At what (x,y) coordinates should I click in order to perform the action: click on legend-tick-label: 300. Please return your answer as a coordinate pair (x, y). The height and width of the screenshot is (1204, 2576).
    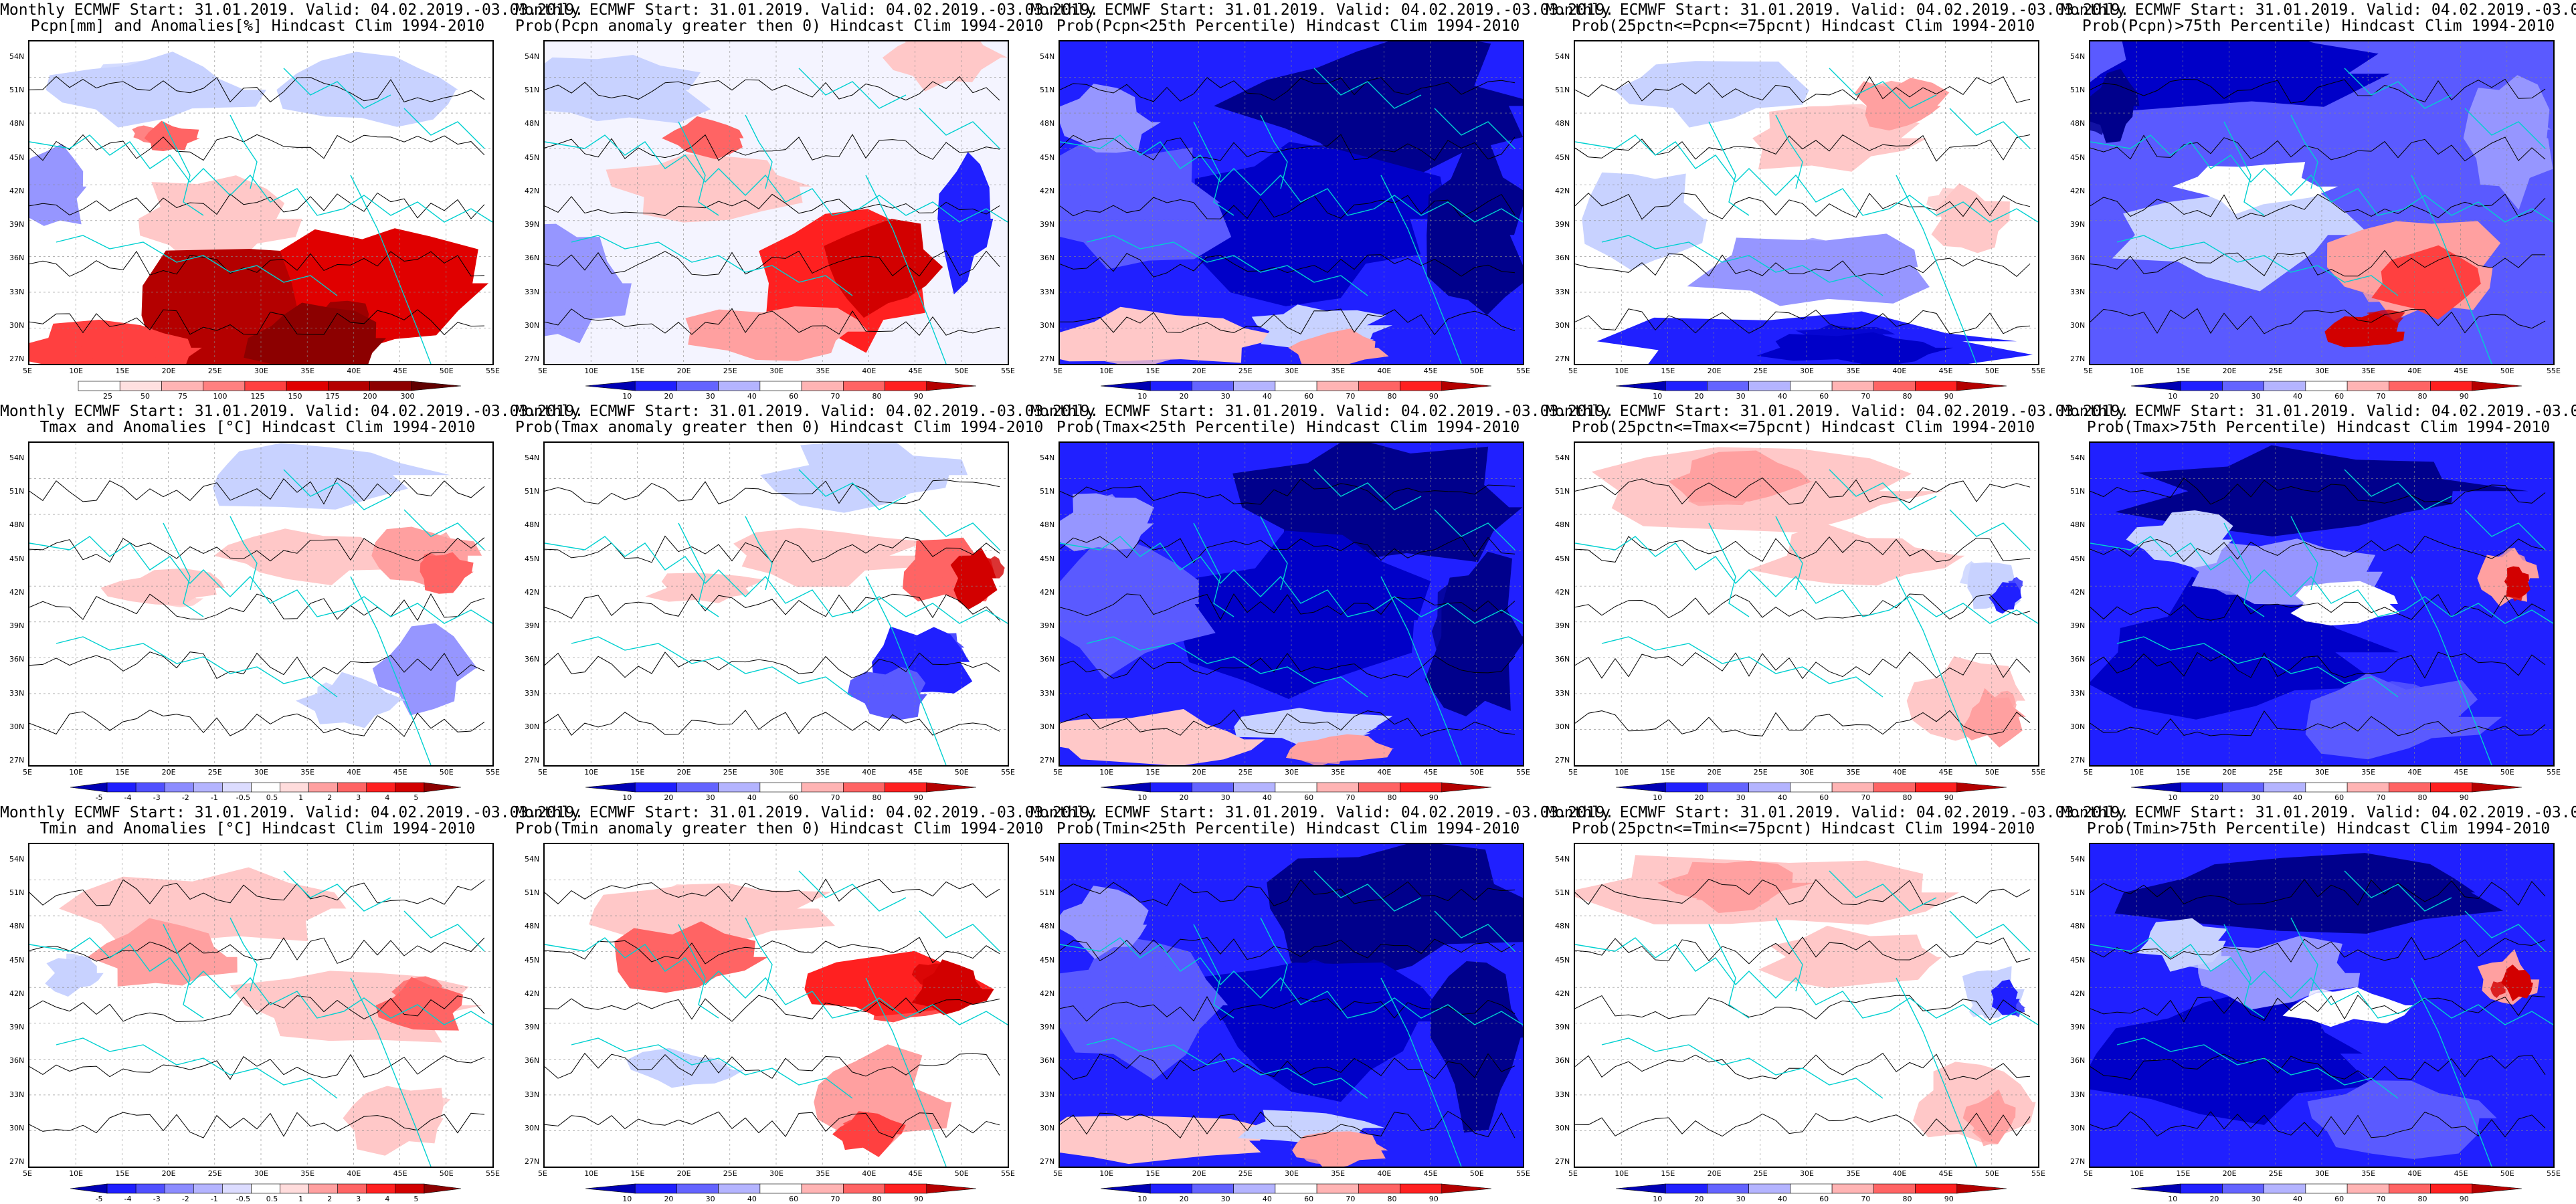
    Looking at the image, I should click on (407, 396).